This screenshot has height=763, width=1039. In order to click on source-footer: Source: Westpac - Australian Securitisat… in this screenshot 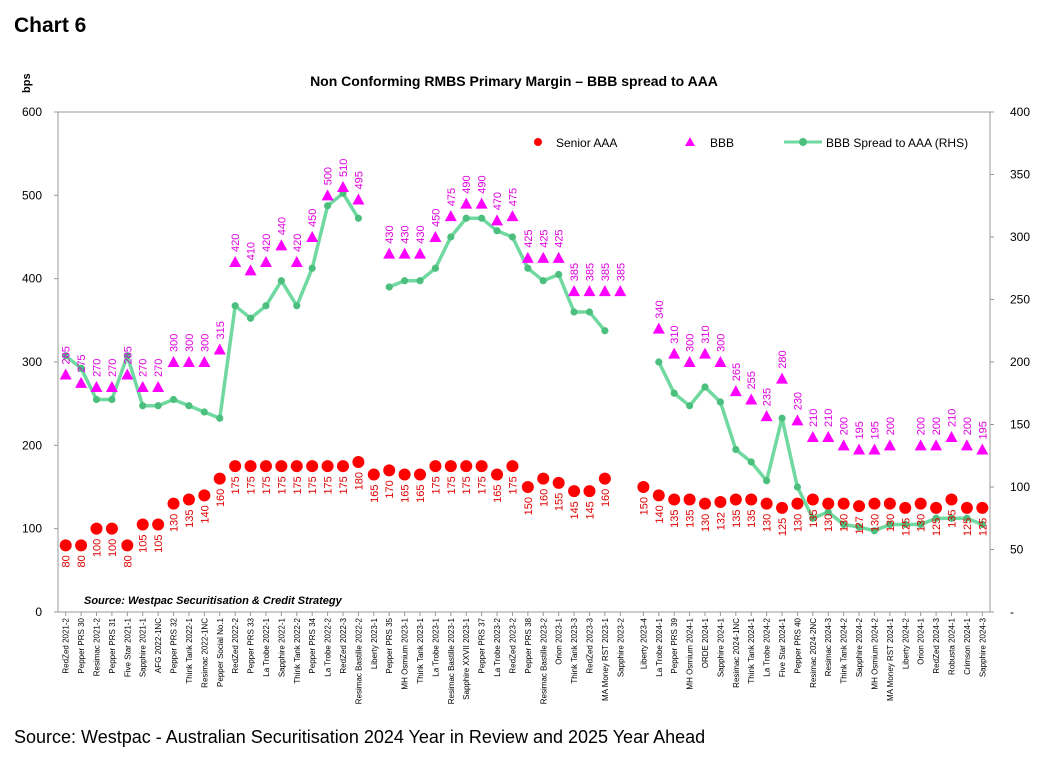, I will do `click(360, 737)`.